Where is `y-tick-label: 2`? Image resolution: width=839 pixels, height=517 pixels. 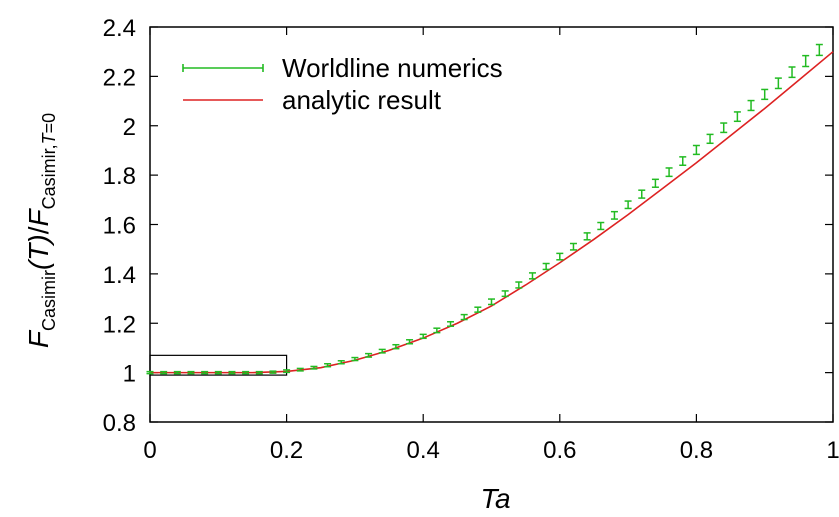
y-tick-label: 2 is located at coordinates (129, 127).